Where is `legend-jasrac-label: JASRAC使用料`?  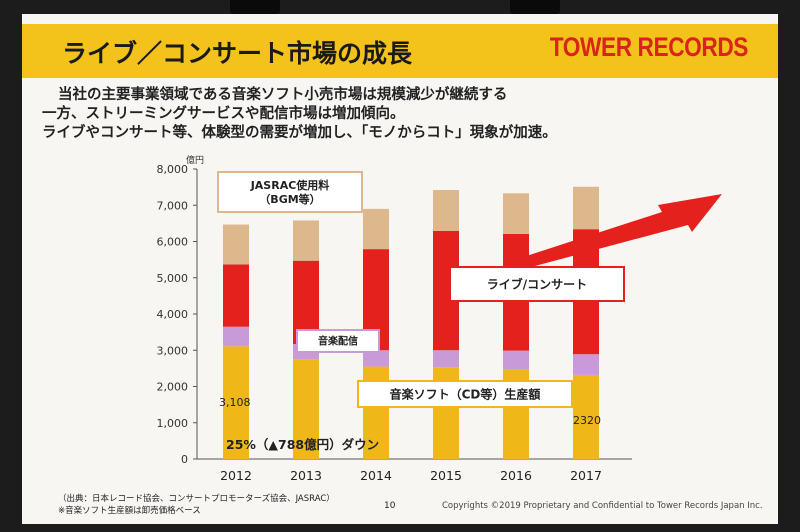
legend-jasrac-label: JASRAC使用料 is located at coordinates (290, 185).